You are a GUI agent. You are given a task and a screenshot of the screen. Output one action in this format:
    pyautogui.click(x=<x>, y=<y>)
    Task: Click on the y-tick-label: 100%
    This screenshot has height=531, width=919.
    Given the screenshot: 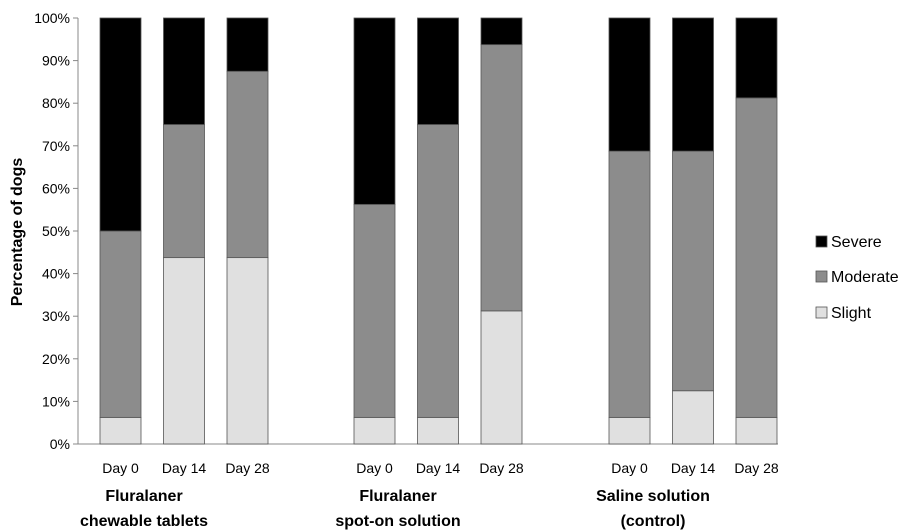 What is the action you would take?
    pyautogui.click(x=52, y=18)
    